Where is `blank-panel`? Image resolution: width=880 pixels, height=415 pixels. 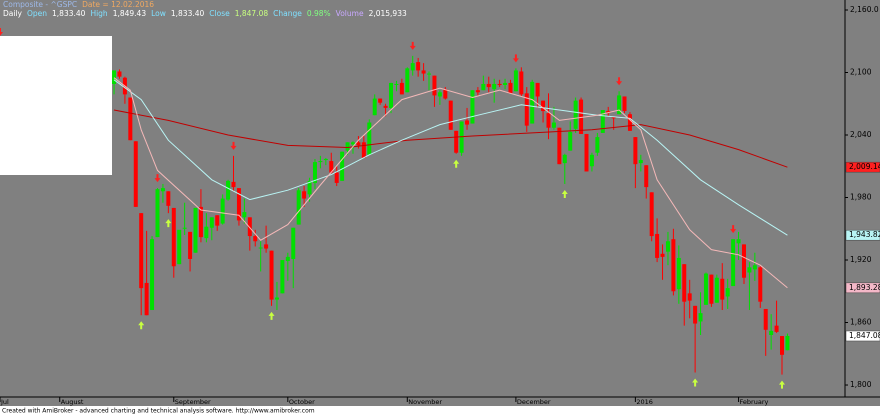 blank-panel is located at coordinates (56, 105).